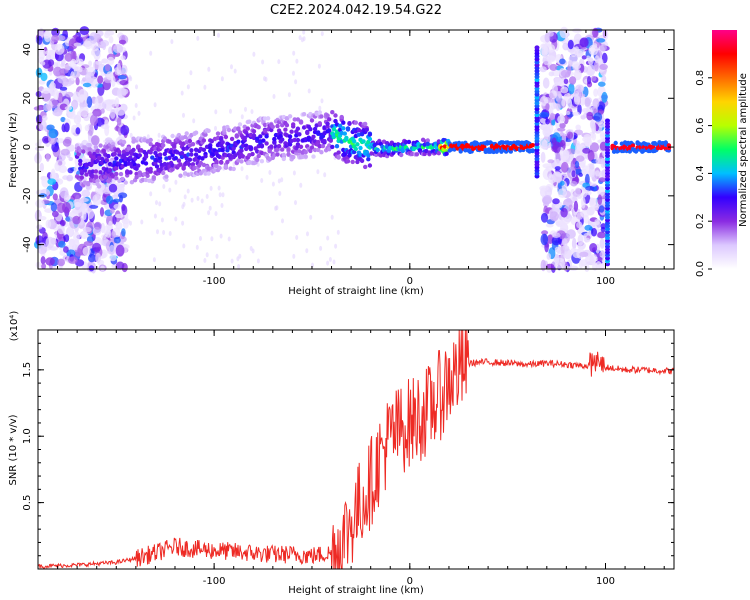 This screenshot has width=750, height=600. Describe the element at coordinates (27, 98) in the screenshot. I see `y-tick-label: 20` at that location.